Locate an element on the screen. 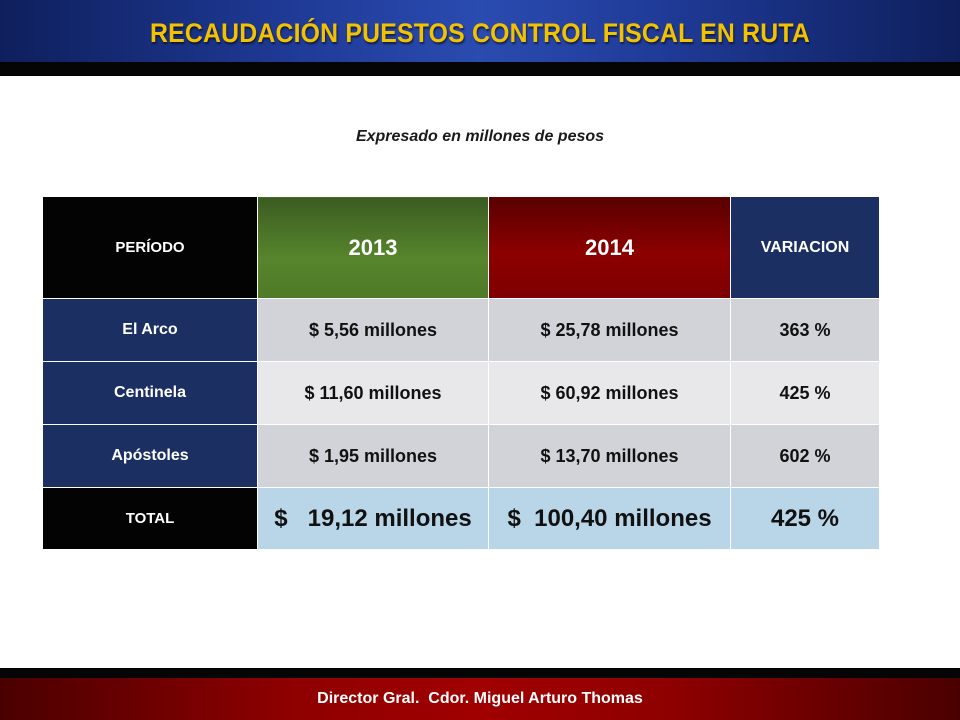 The width and height of the screenshot is (960, 720). value-2013: $ 5,56 millones is located at coordinates (373, 330).